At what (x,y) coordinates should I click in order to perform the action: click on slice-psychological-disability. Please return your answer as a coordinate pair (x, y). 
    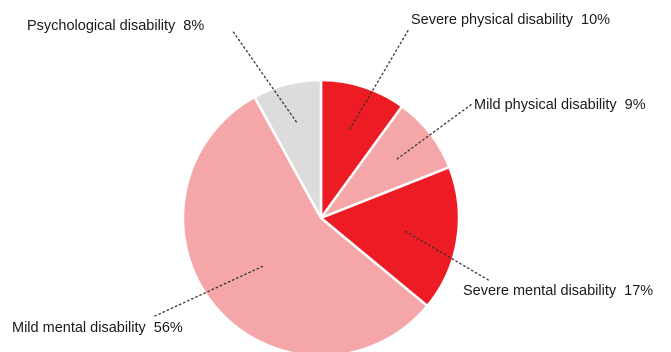
    Looking at the image, I should click on (288, 149).